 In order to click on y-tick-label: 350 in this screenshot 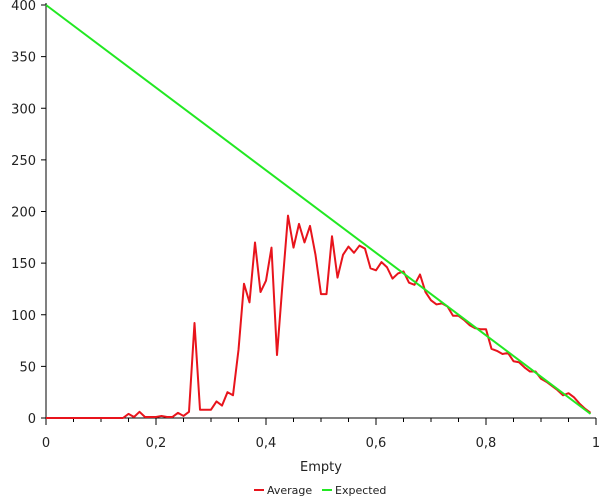, I will do `click(23, 58)`.